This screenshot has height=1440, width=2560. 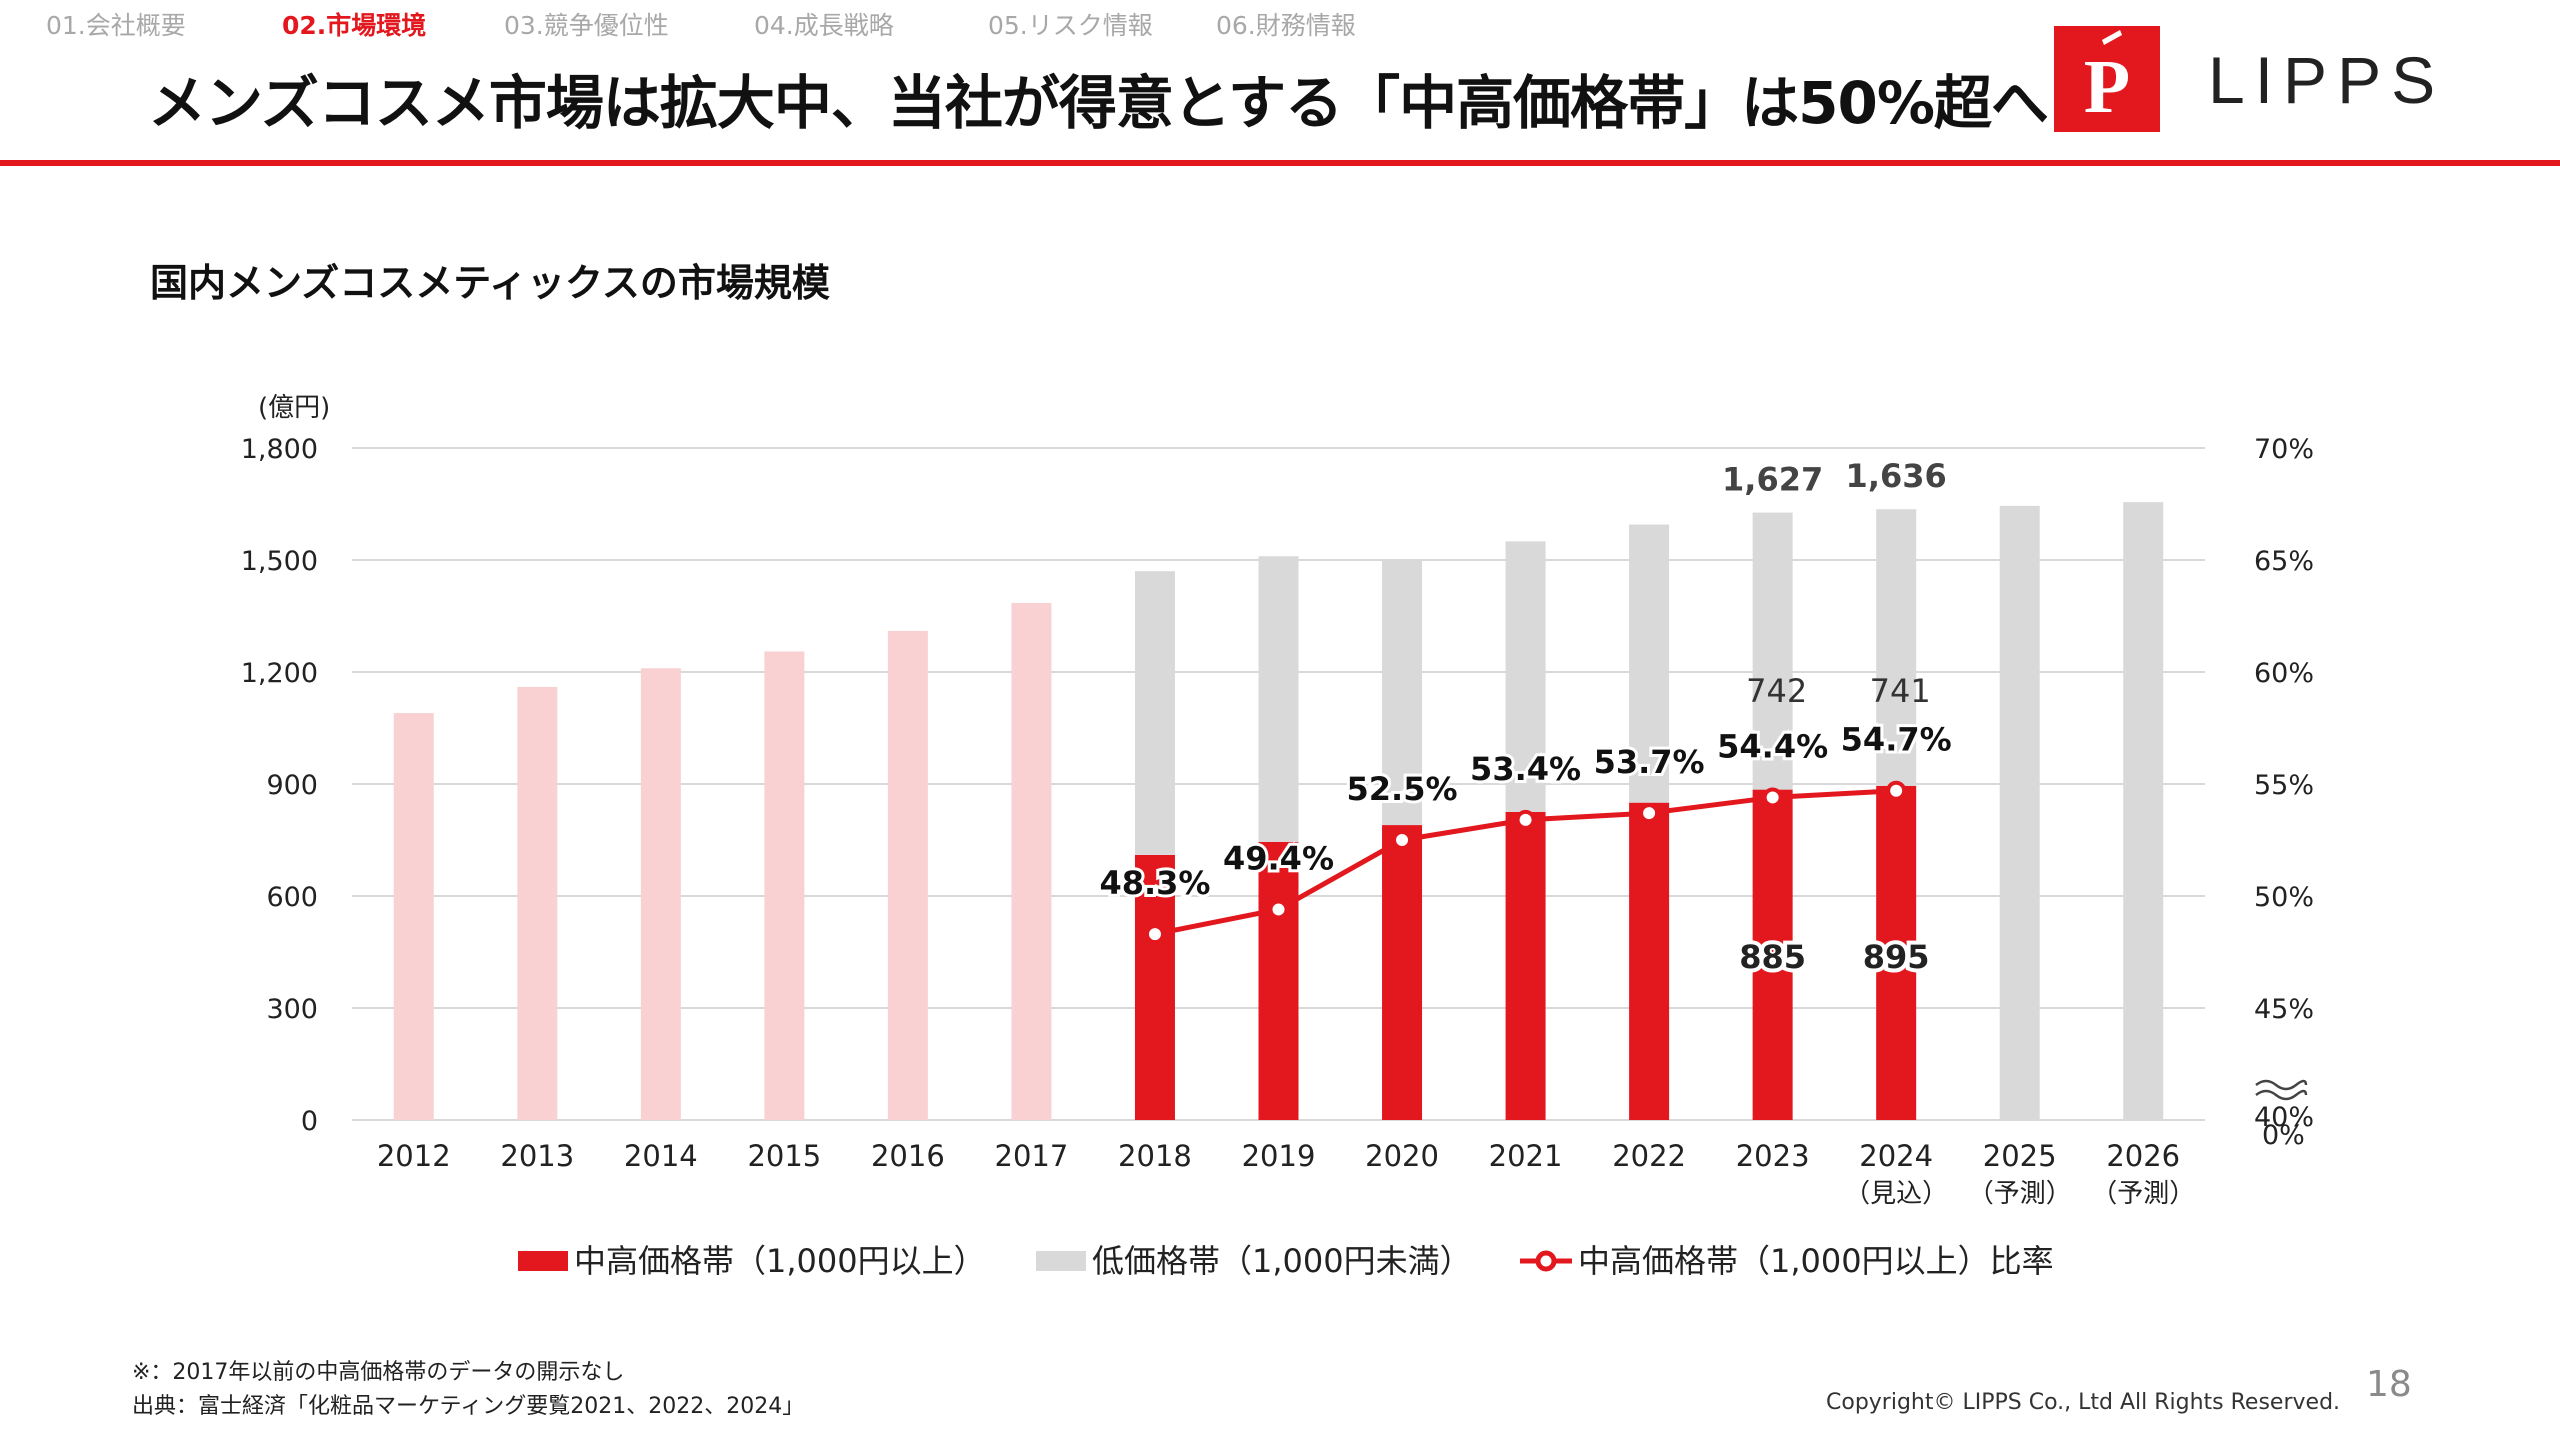 What do you see at coordinates (2284, 897) in the screenshot?
I see `y2-tick-label: 50%` at bounding box center [2284, 897].